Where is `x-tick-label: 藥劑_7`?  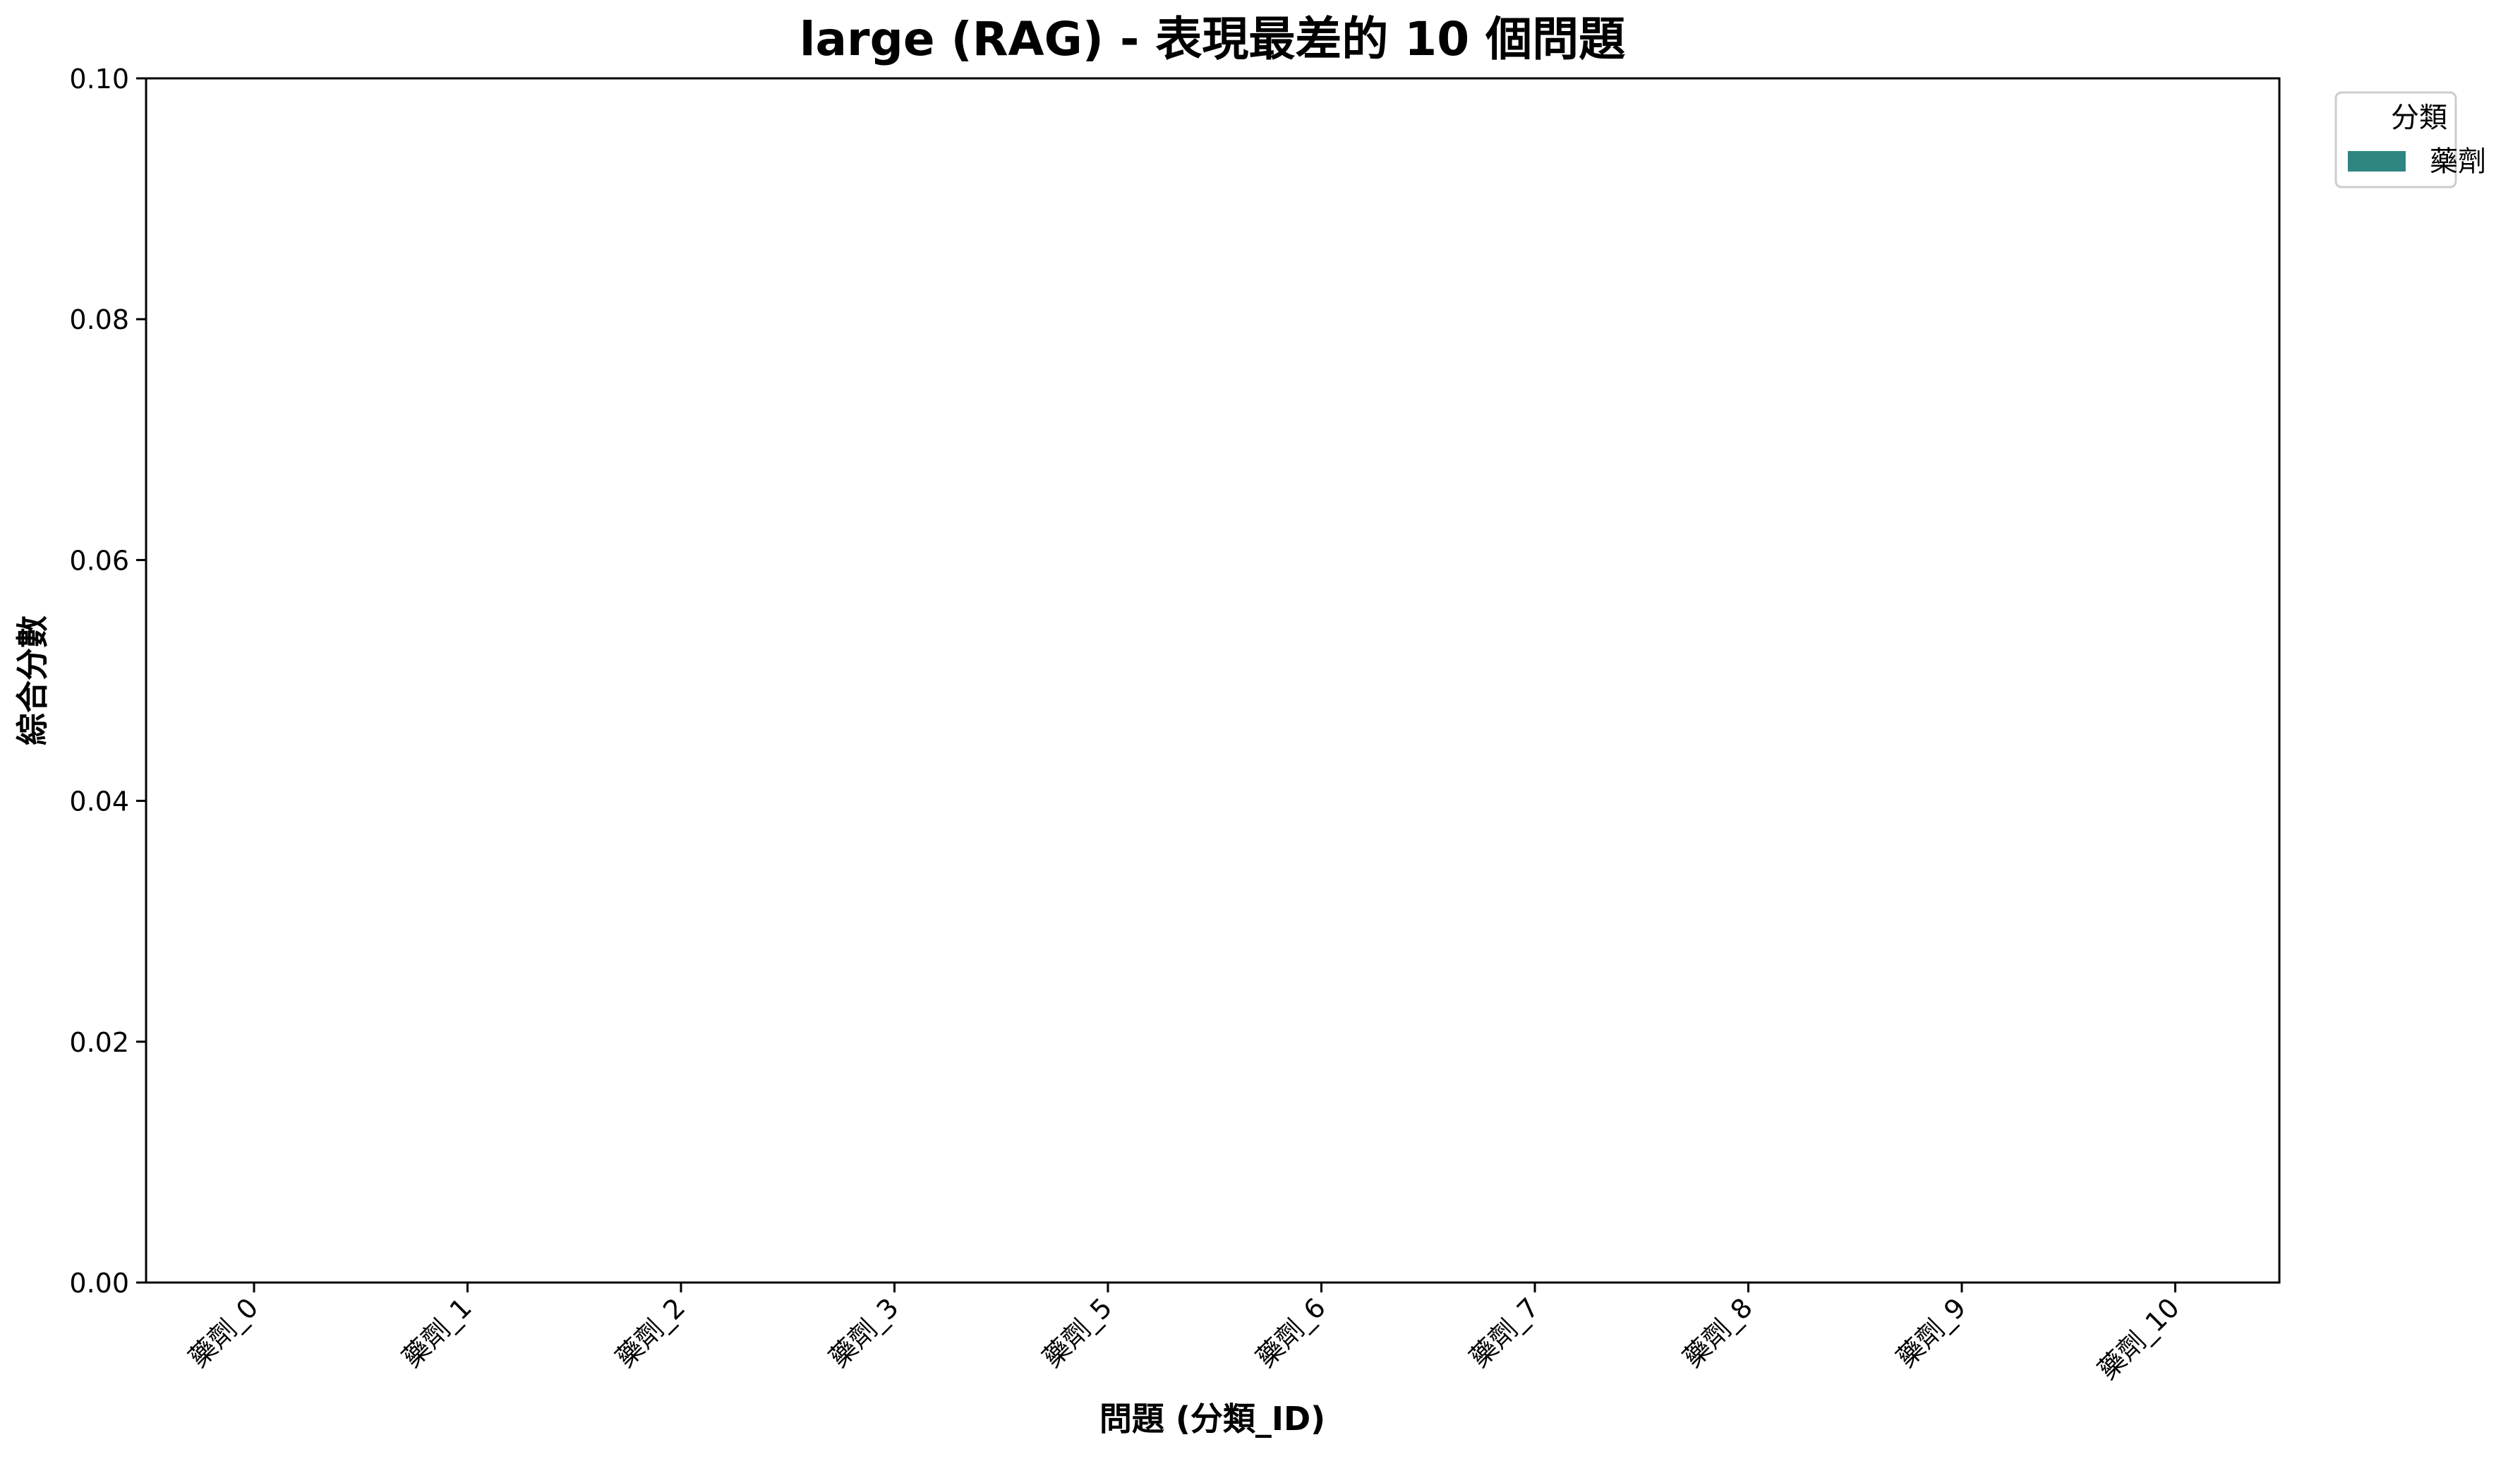 x-tick-label: 藥劑_7 is located at coordinates (1504, 1332).